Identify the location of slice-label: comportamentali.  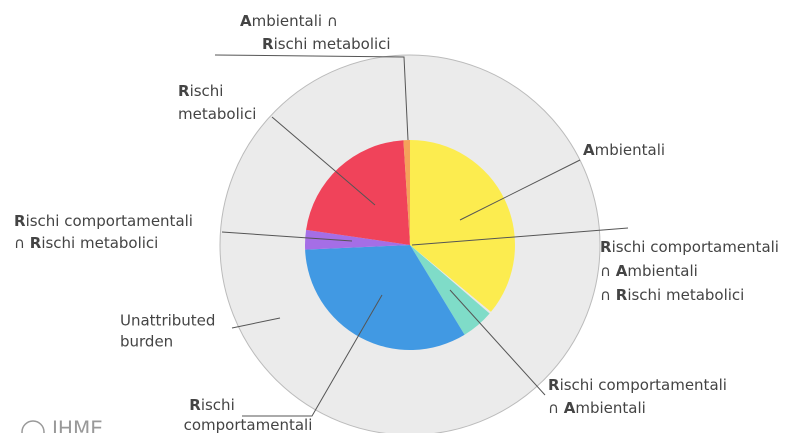
(248, 424).